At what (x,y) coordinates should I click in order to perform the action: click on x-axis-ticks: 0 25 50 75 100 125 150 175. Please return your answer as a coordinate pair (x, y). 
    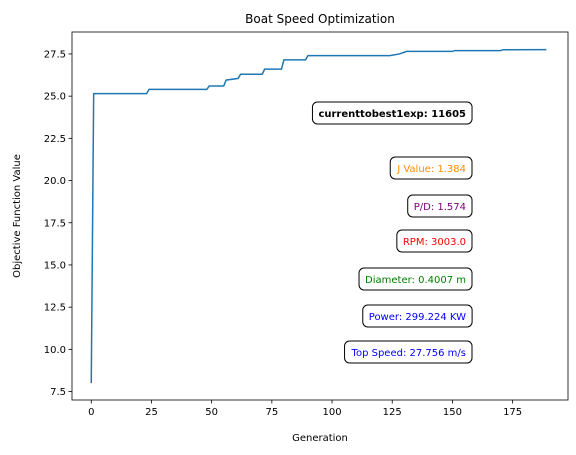
    Looking at the image, I should click on (305, 409).